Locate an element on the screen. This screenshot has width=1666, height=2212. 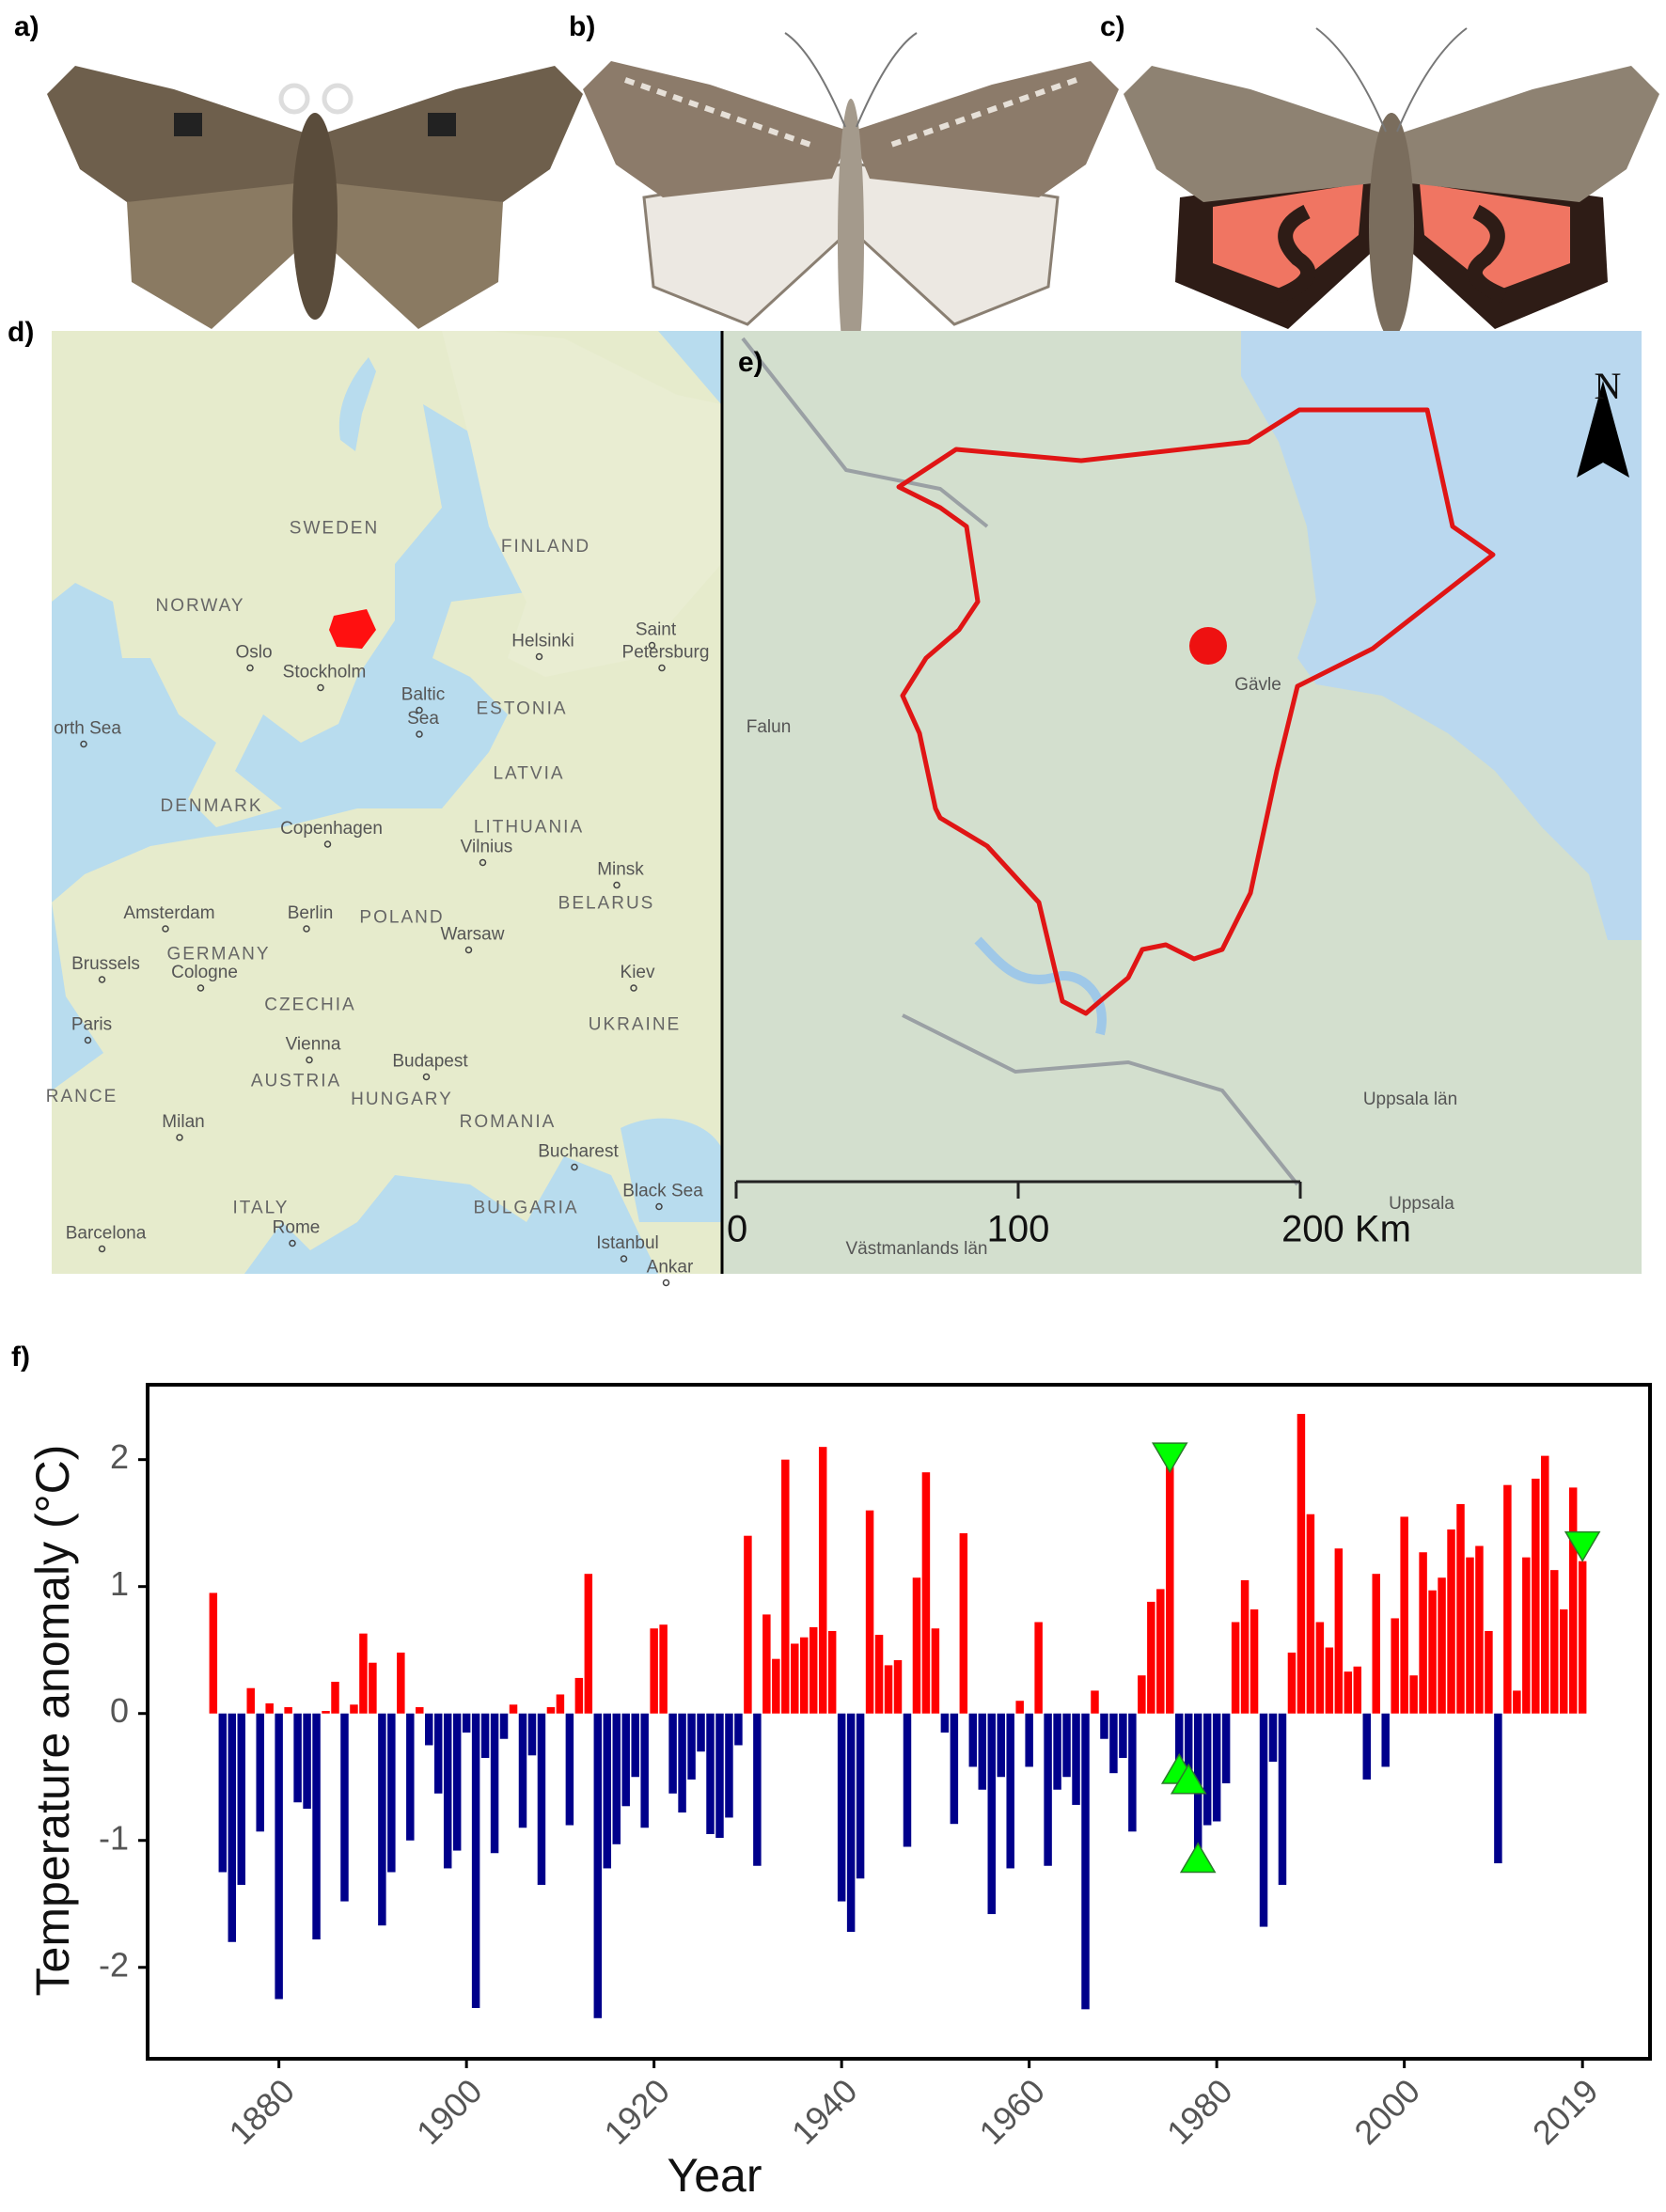
map-label: Vilnius is located at coordinates (487, 847).